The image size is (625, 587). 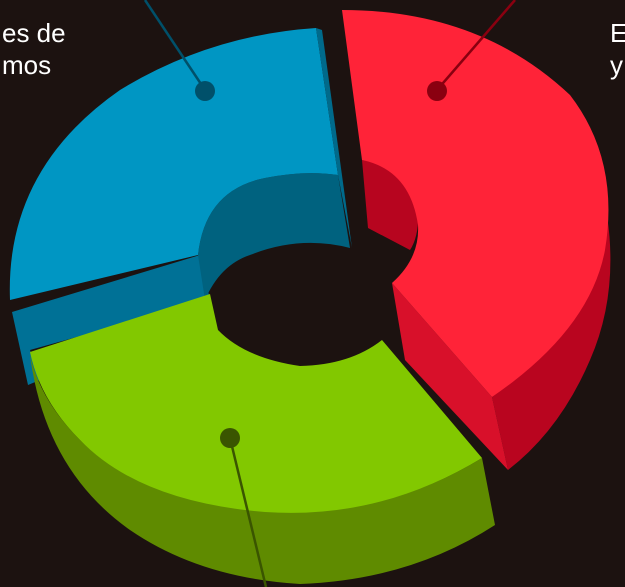 What do you see at coordinates (34, 33) in the screenshot?
I see `slice-label-blue-line1: es de` at bounding box center [34, 33].